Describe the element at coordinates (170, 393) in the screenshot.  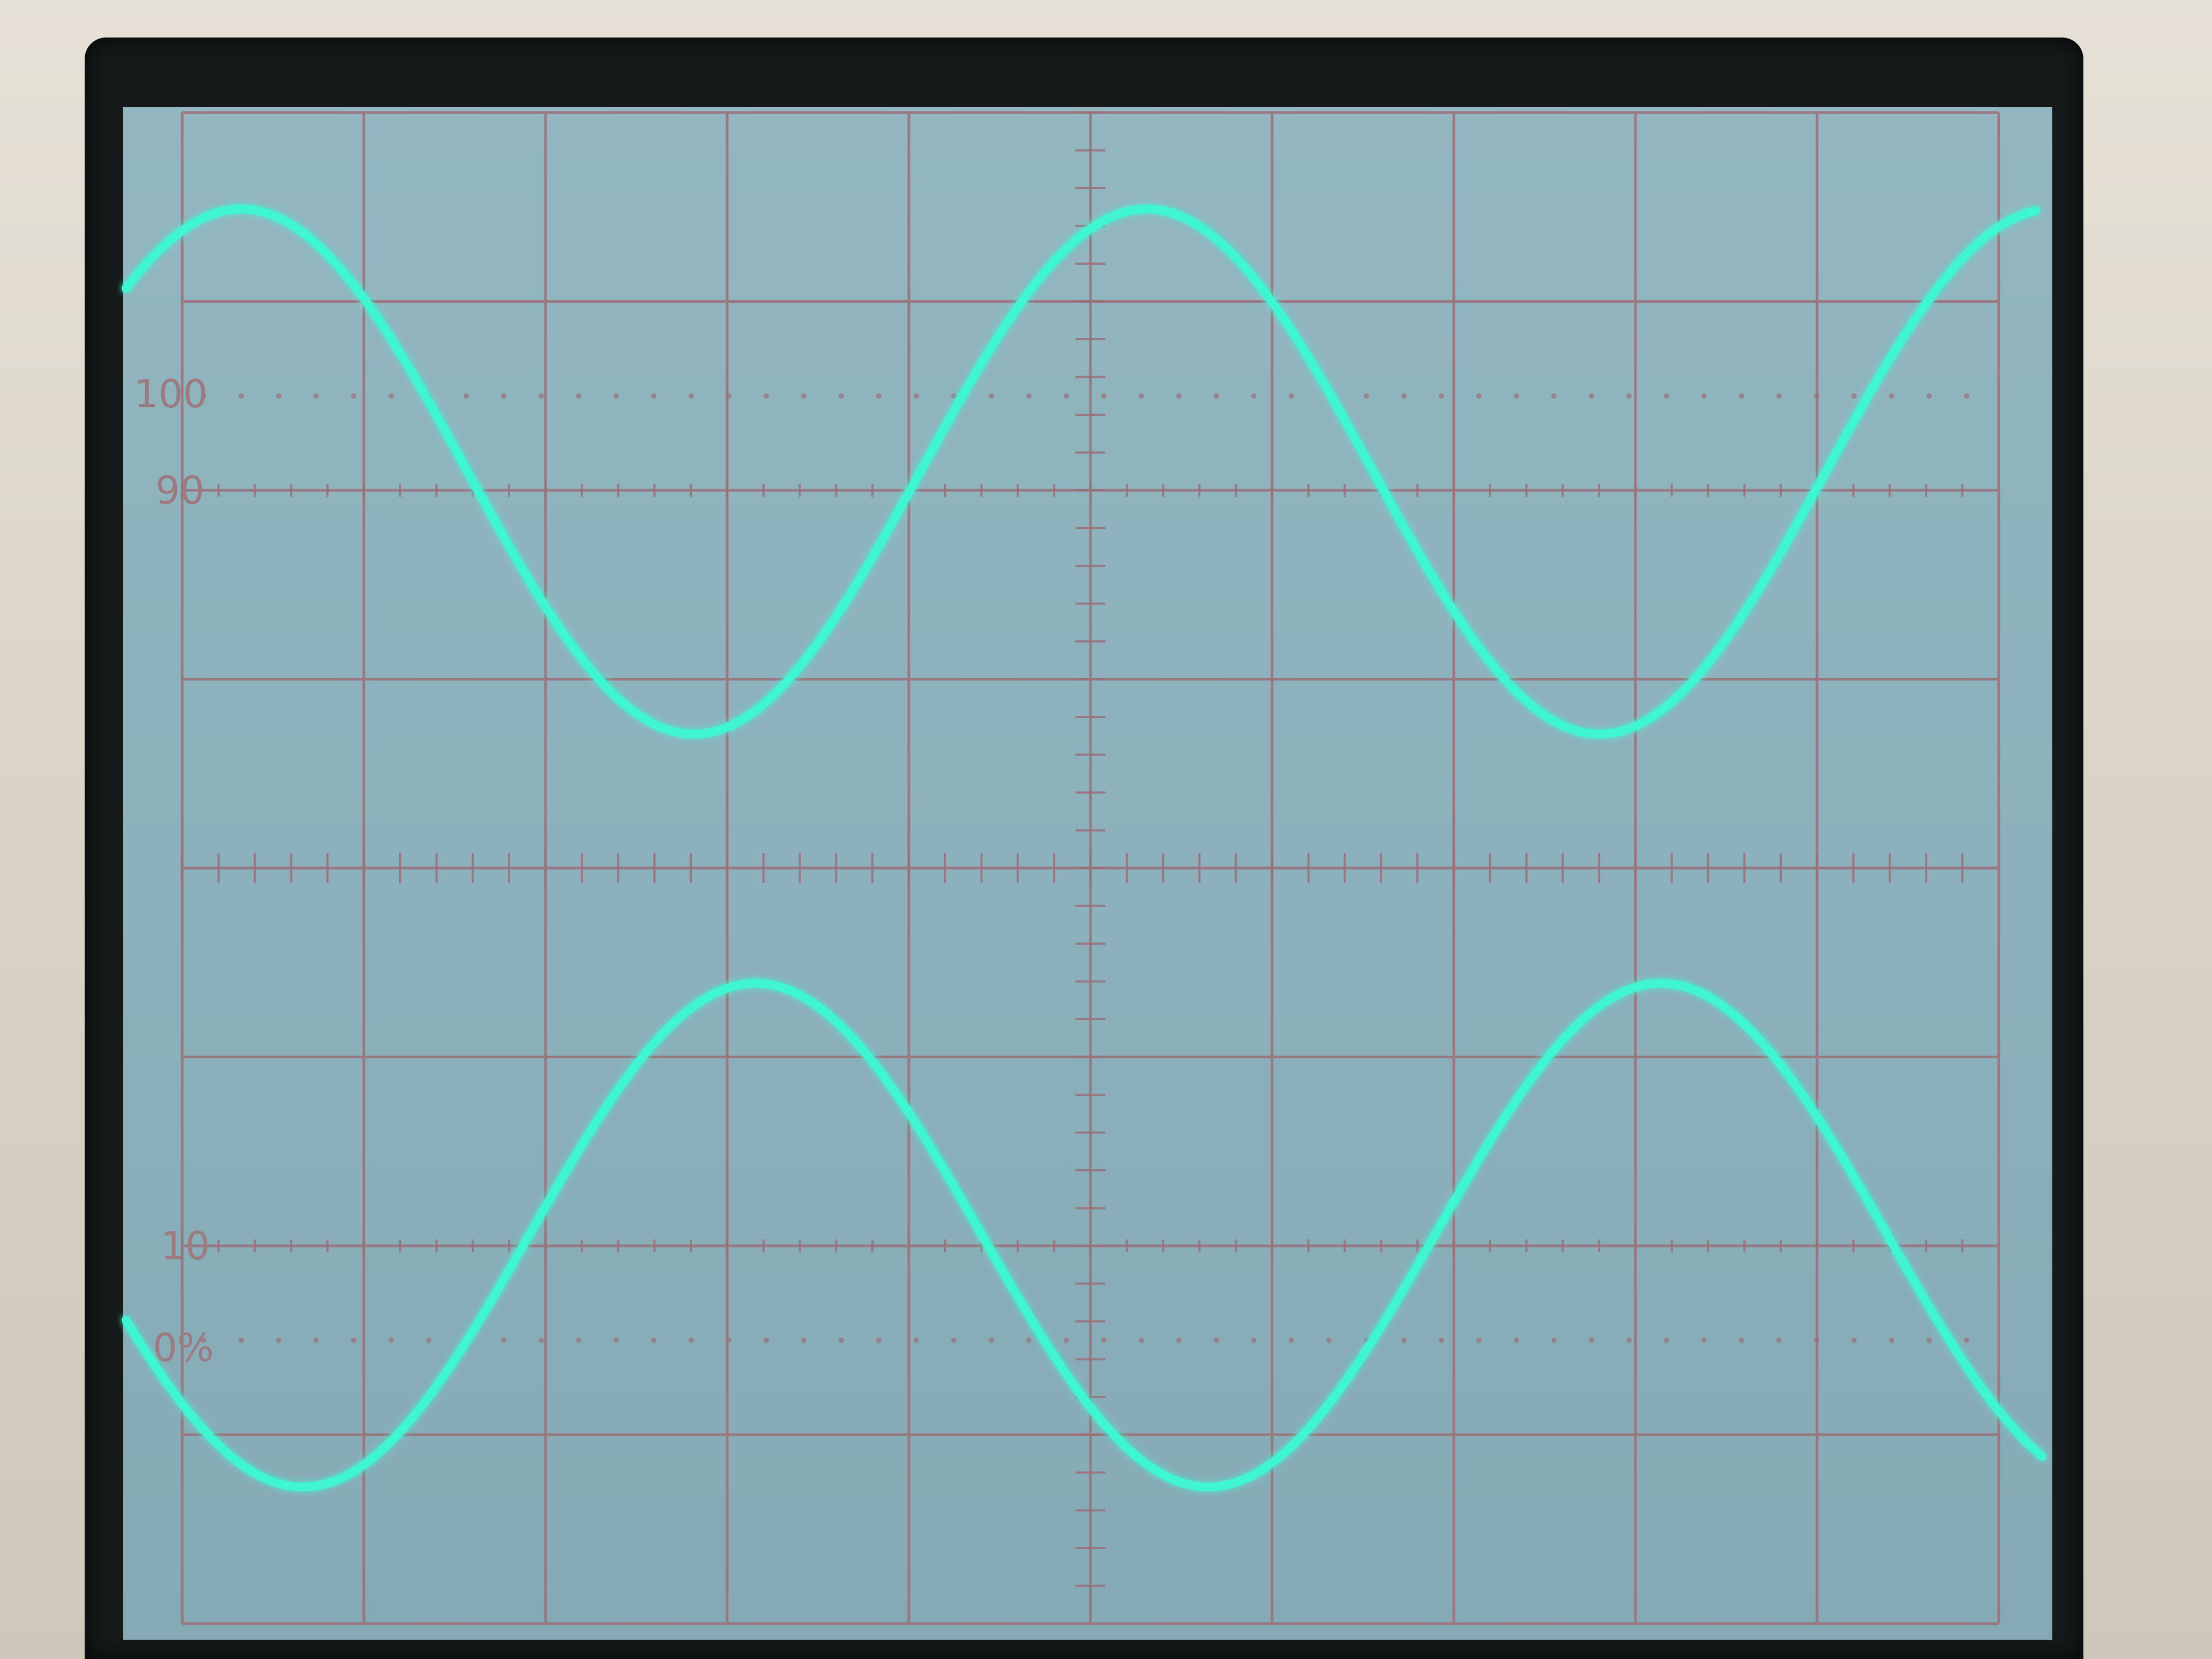
I see `label-100: 100` at that location.